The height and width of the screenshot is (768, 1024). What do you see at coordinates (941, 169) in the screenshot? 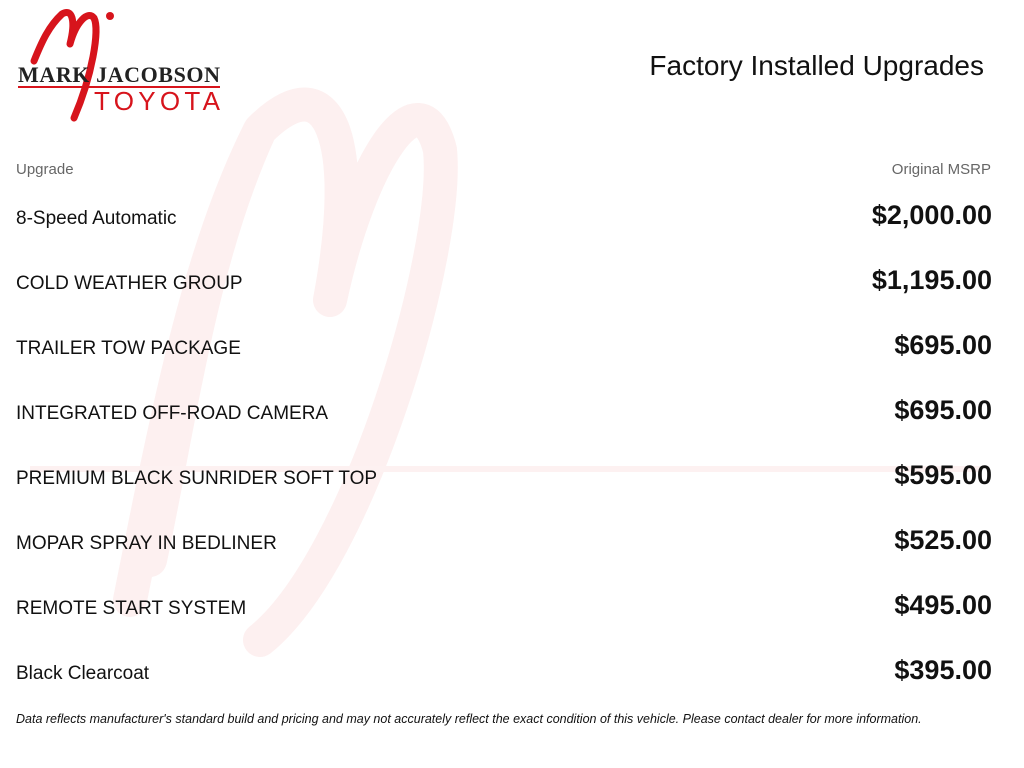
I see `column-header-msrp: Original MSRP` at bounding box center [941, 169].